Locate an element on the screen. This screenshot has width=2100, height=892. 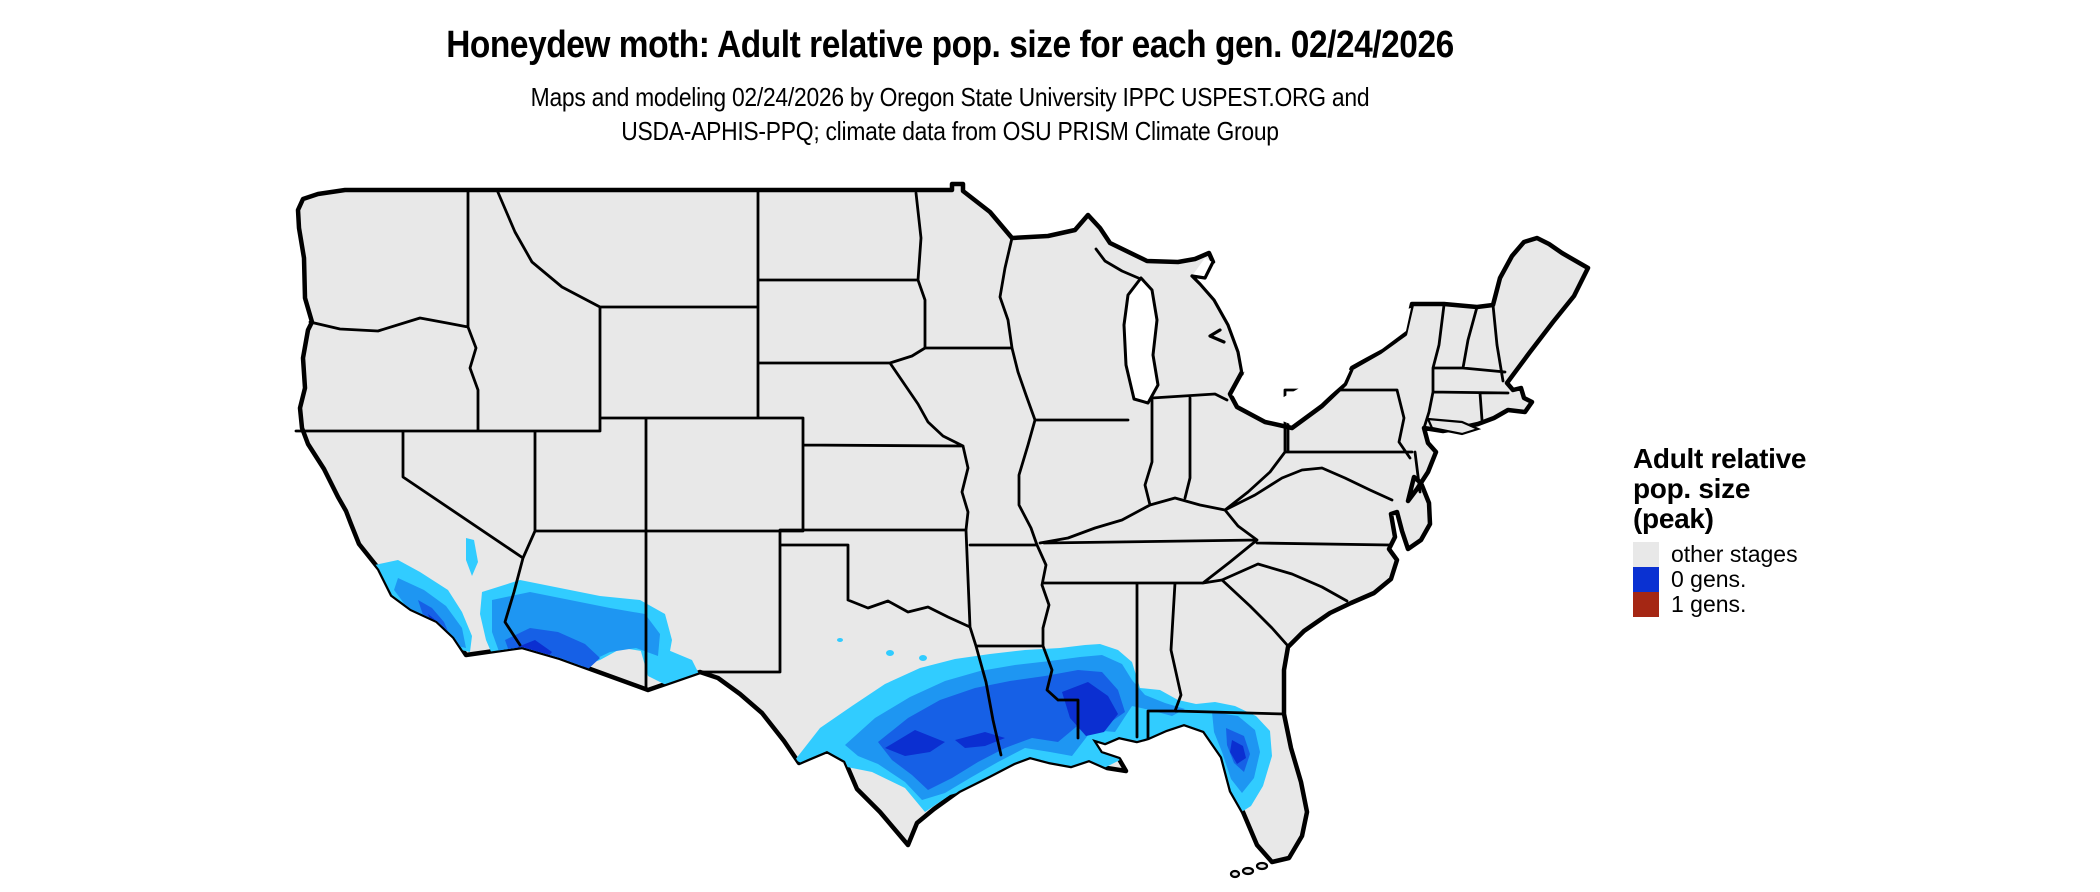
legend-items: other stages 0 gens. 1 gens. is located at coordinates (1763, 579).